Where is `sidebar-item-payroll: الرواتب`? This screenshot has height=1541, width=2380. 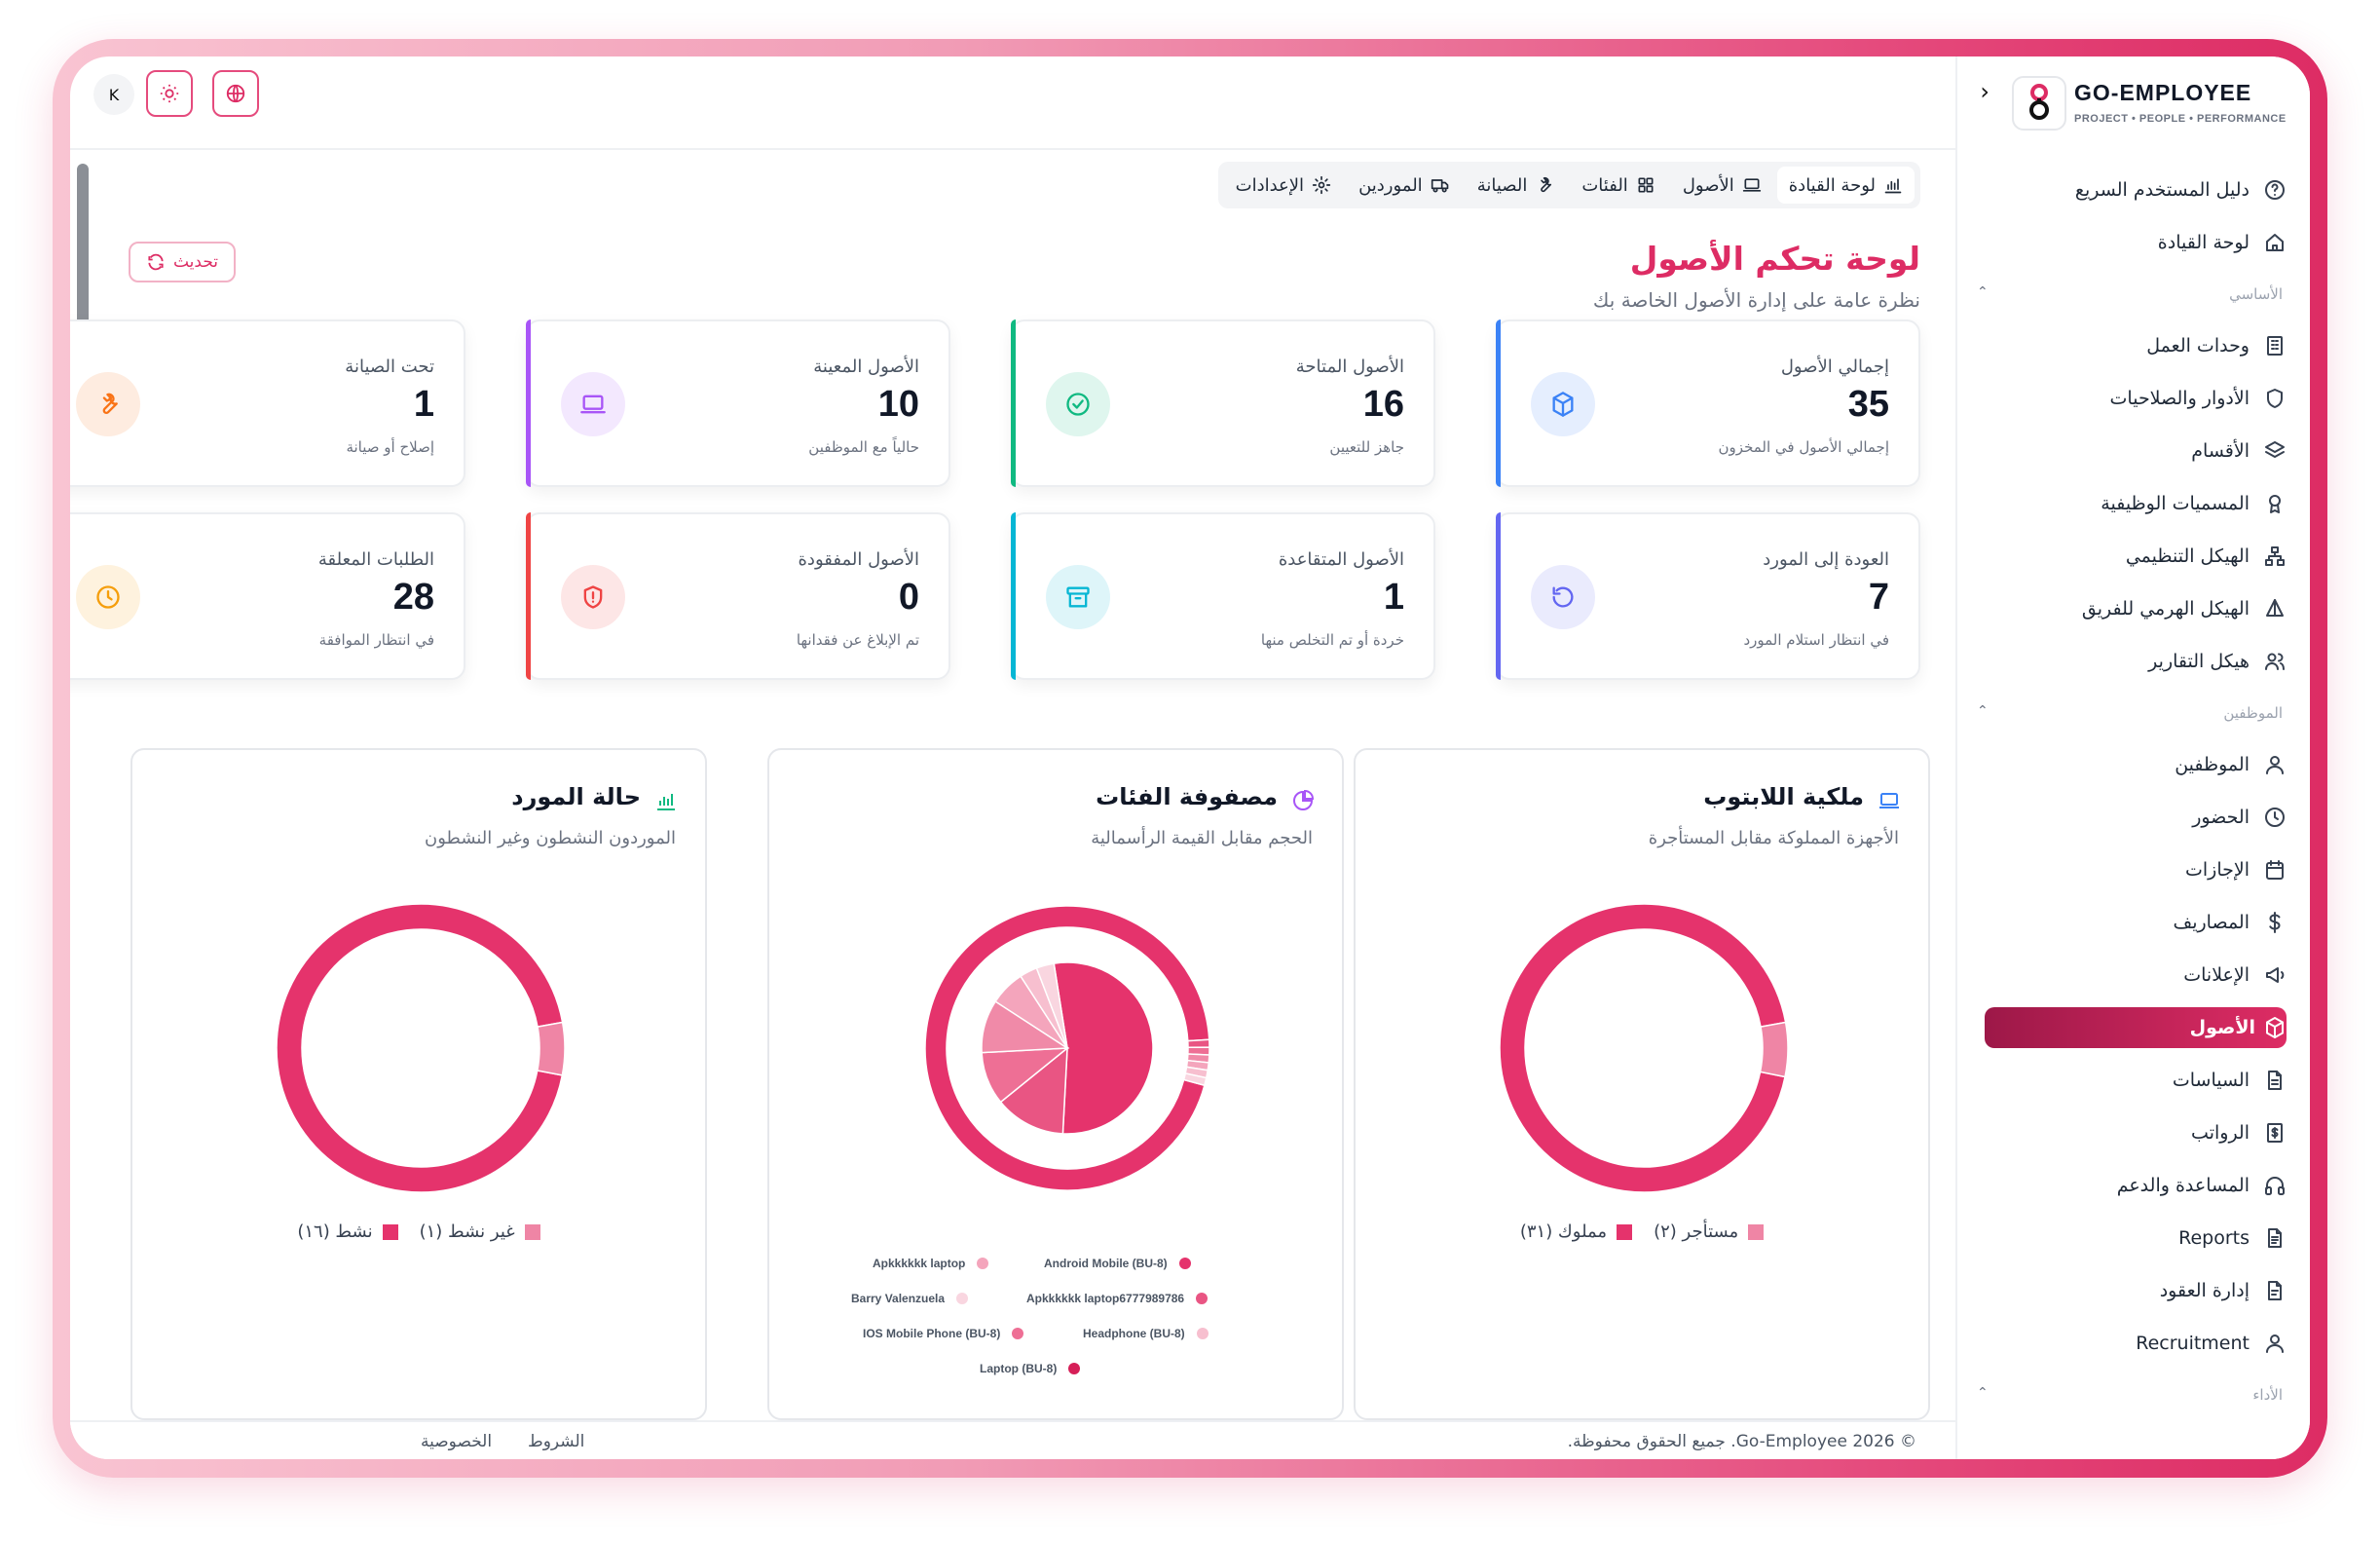
sidebar-item-payroll: الرواتب is located at coordinates (2132, 1133).